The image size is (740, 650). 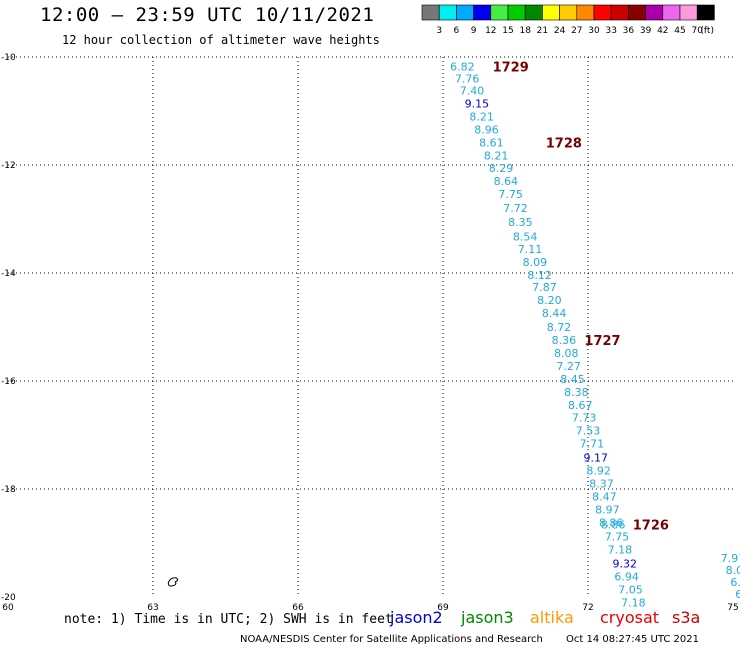 I want to click on scale-label: 27, so click(x=576, y=31).